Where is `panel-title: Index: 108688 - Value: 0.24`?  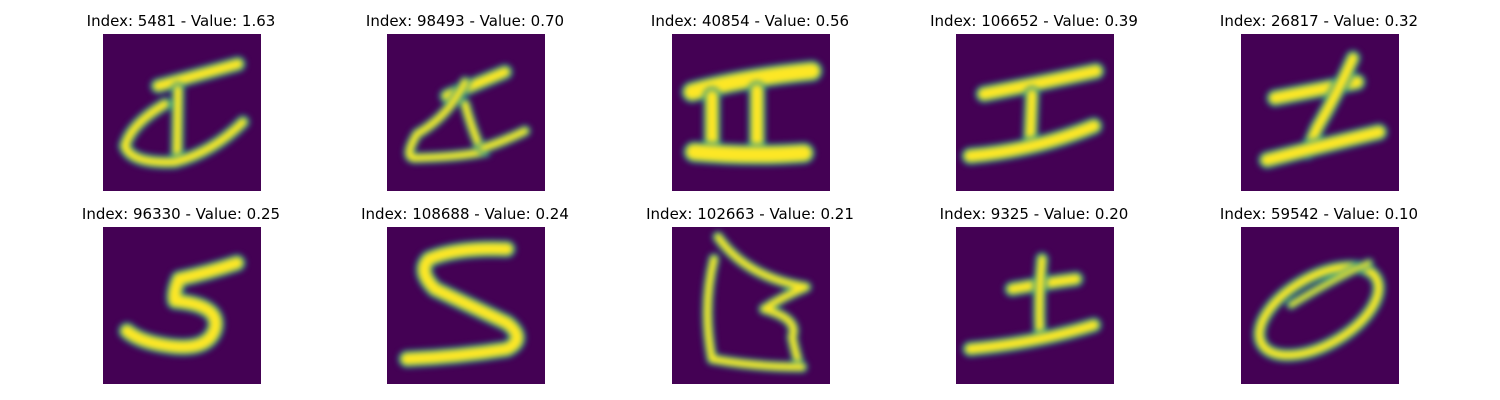 panel-title: Index: 108688 - Value: 0.24 is located at coordinates (465, 214).